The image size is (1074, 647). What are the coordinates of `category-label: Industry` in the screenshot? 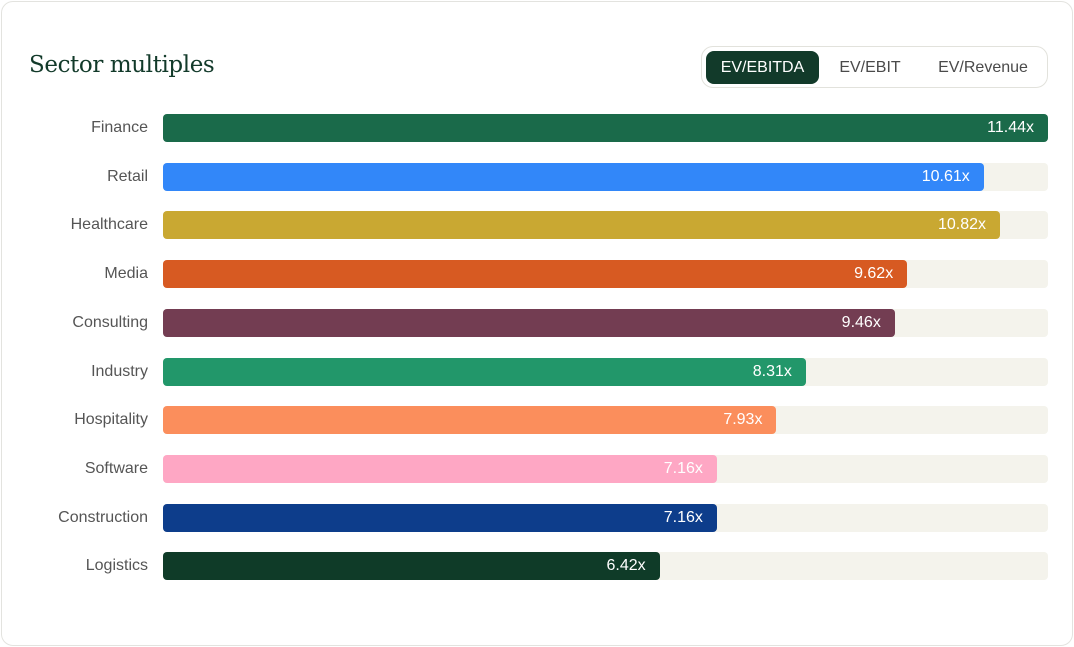 It's located at (119, 371).